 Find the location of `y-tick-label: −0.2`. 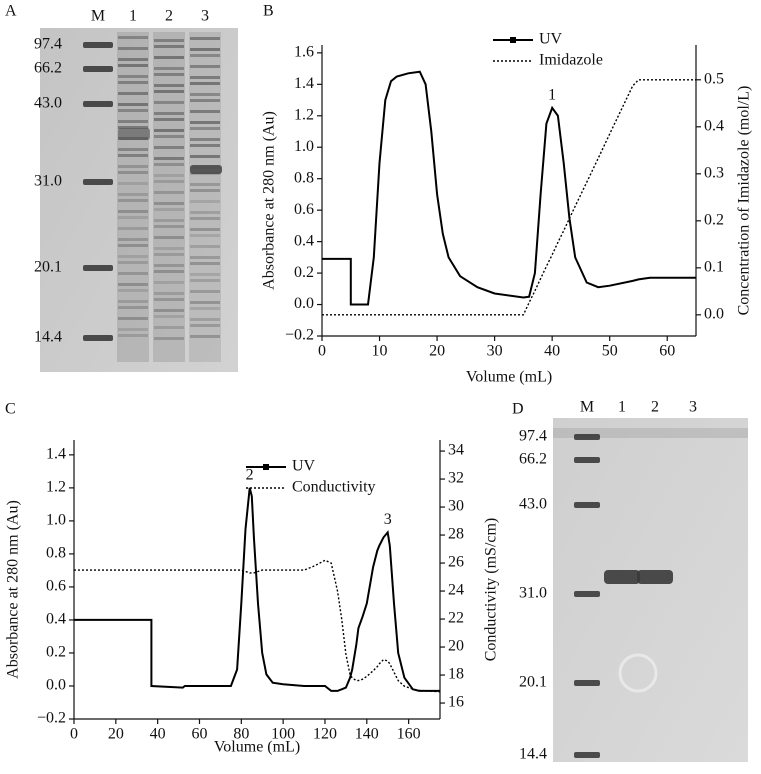

y-tick-label: −0.2 is located at coordinates (299, 335).